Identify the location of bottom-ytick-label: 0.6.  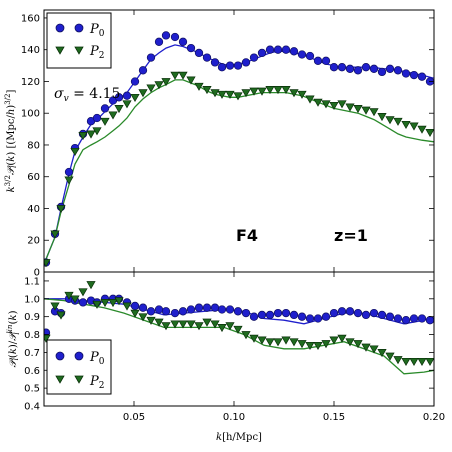
(32, 371).